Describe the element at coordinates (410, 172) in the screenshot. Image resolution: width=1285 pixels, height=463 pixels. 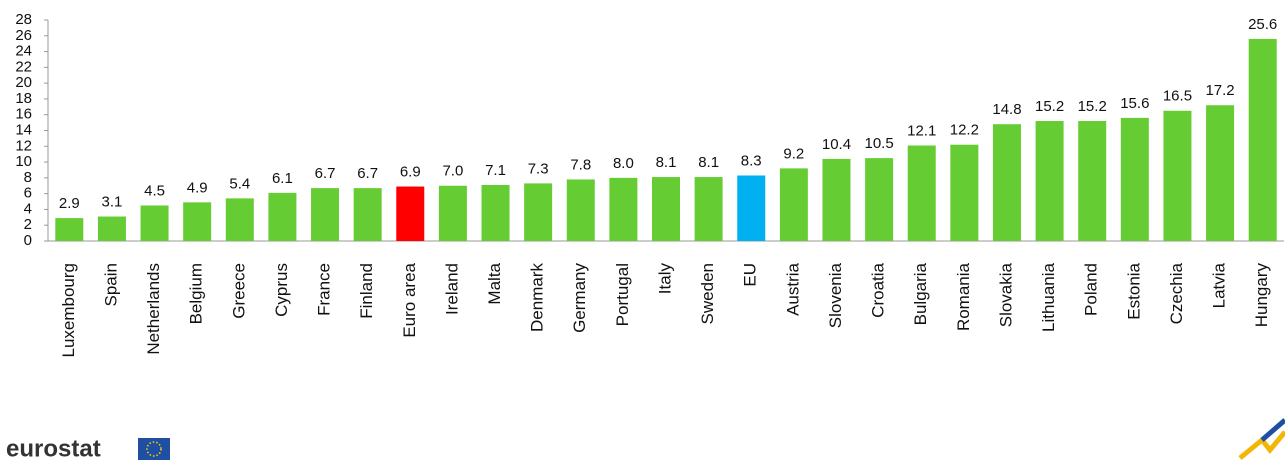
I see `value-label: 6.9` at that location.